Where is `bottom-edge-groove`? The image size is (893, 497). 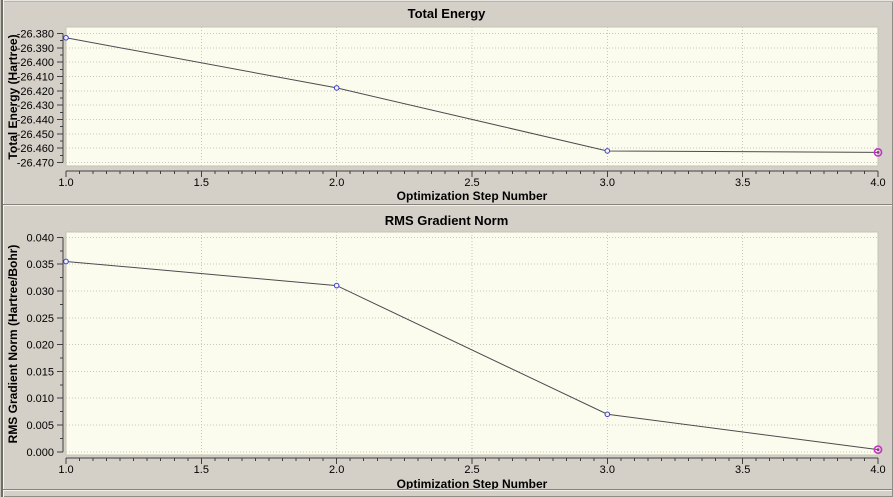
bottom-edge-groove is located at coordinates (447, 490).